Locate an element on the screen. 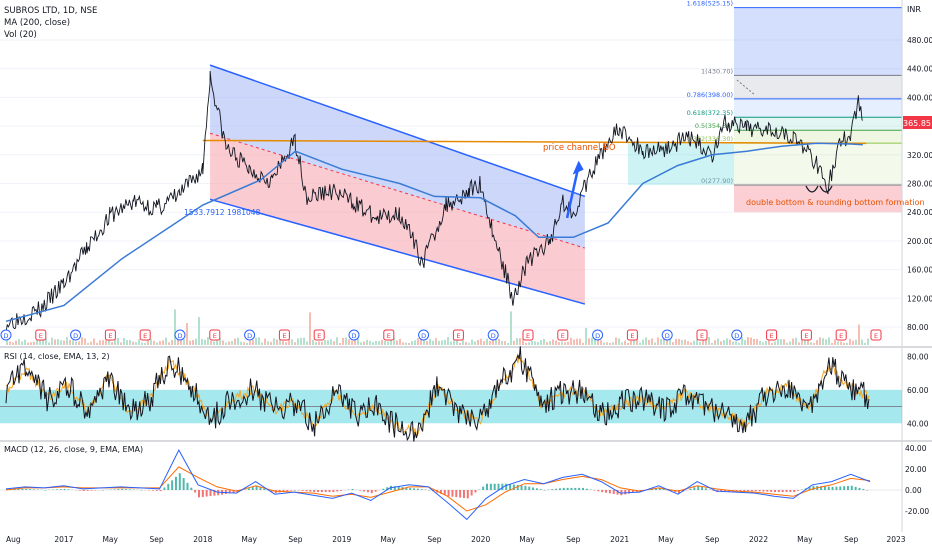 The image size is (932, 550). macd-tick-label: 40.00 is located at coordinates (916, 448).